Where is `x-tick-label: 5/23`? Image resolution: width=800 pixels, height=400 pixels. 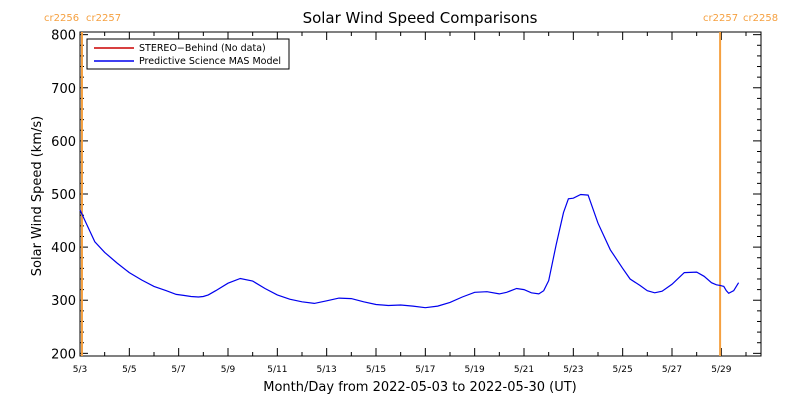 x-tick-label: 5/23 is located at coordinates (573, 370).